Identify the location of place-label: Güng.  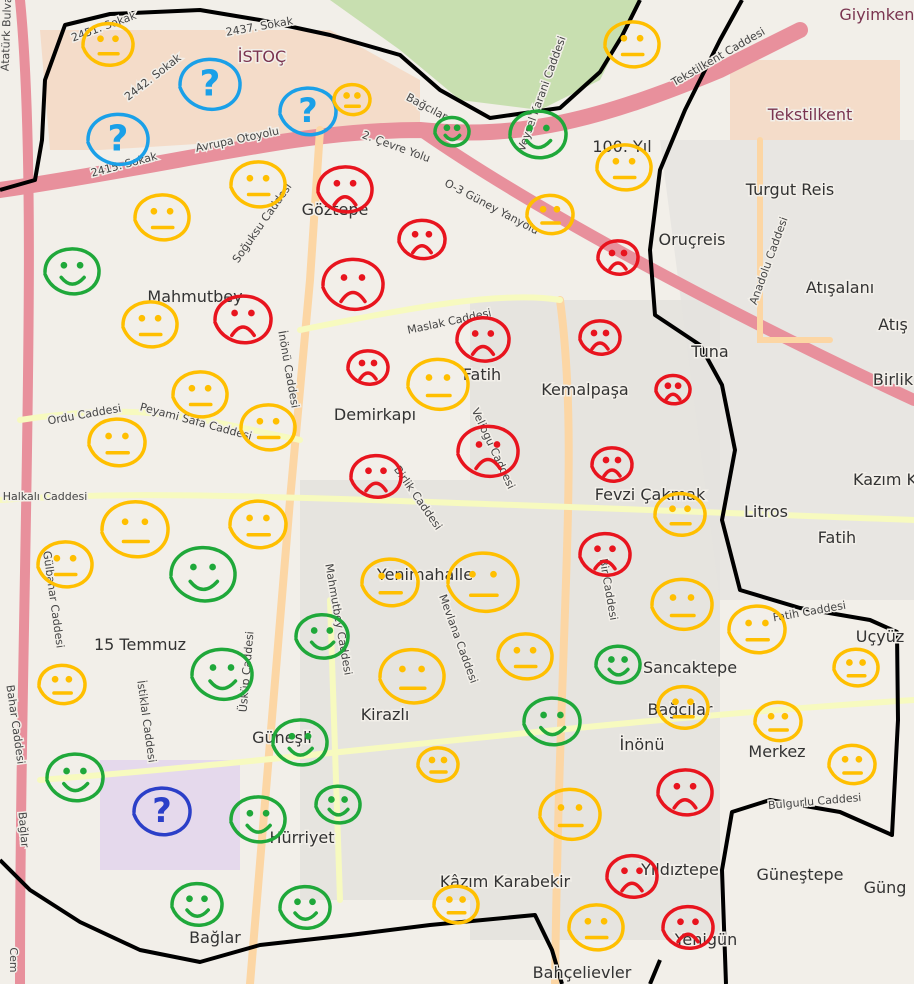
(885, 887).